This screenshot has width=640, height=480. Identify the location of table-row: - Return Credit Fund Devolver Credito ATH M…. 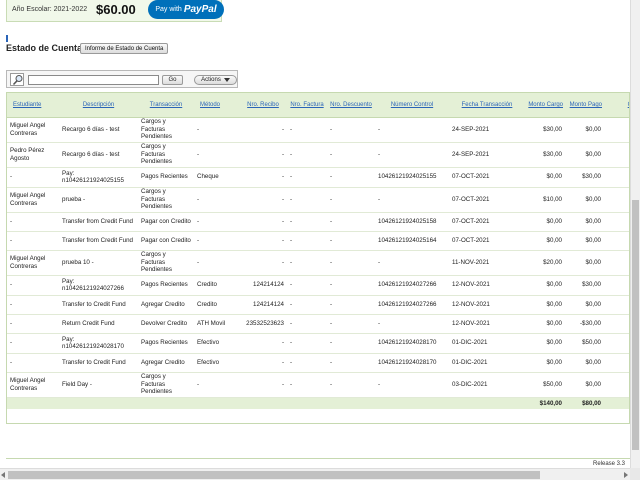
(318, 324).